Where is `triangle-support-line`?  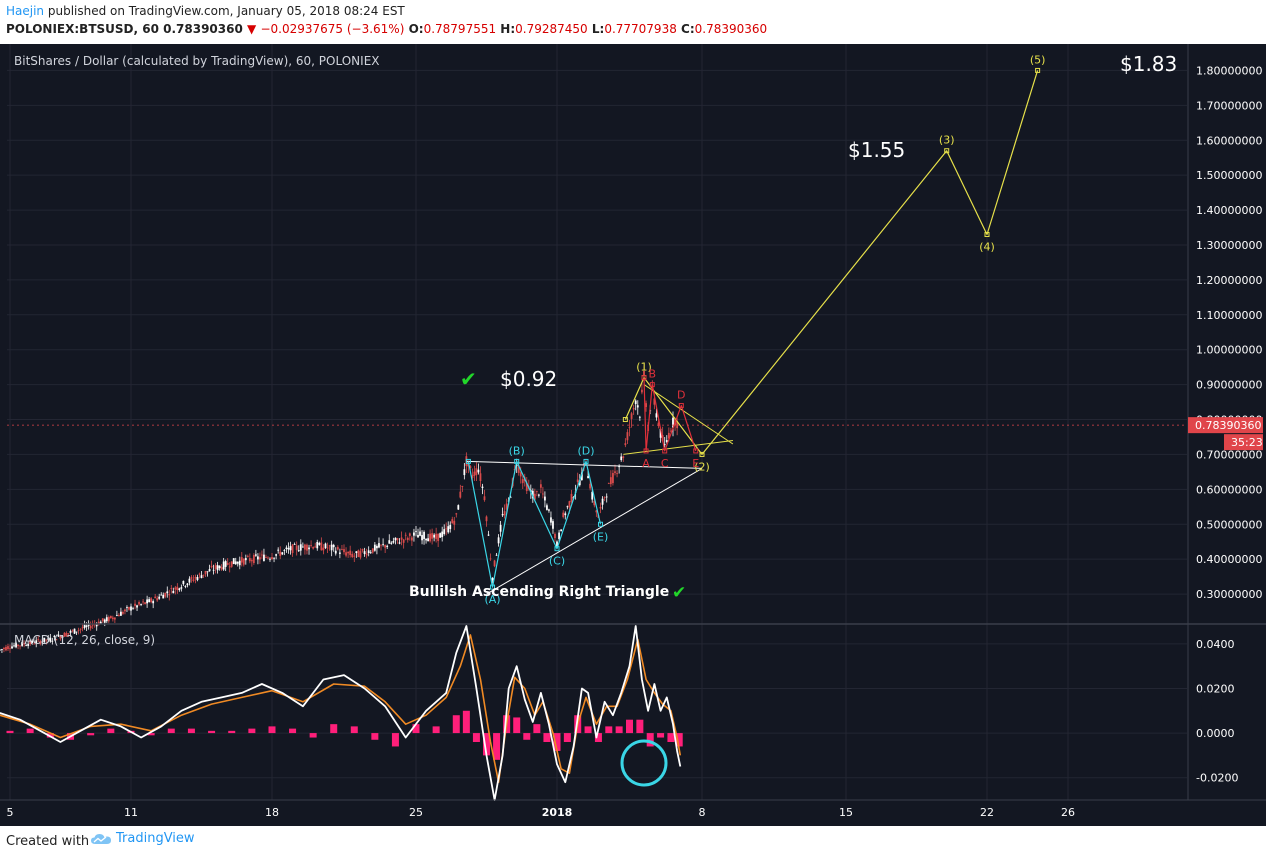 triangle-support-line is located at coordinates (594, 531).